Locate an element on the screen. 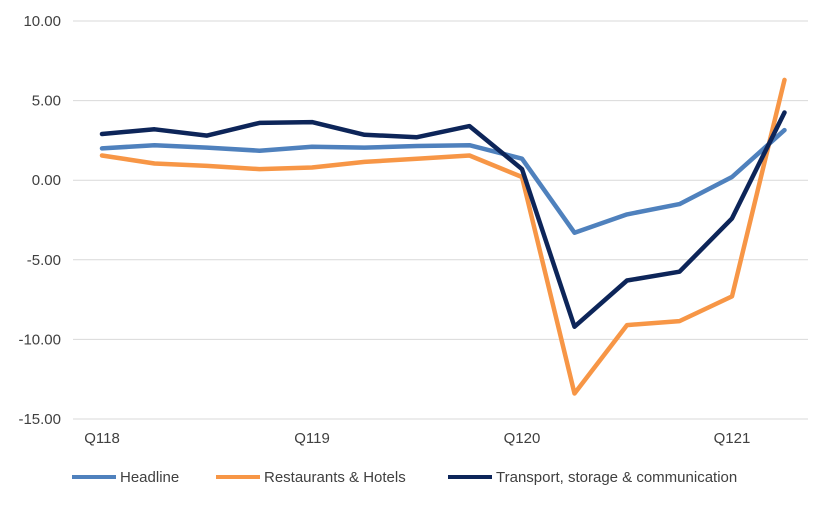 This screenshot has height=505, width=831. y-tick-label: 10.00 is located at coordinates (42, 21).